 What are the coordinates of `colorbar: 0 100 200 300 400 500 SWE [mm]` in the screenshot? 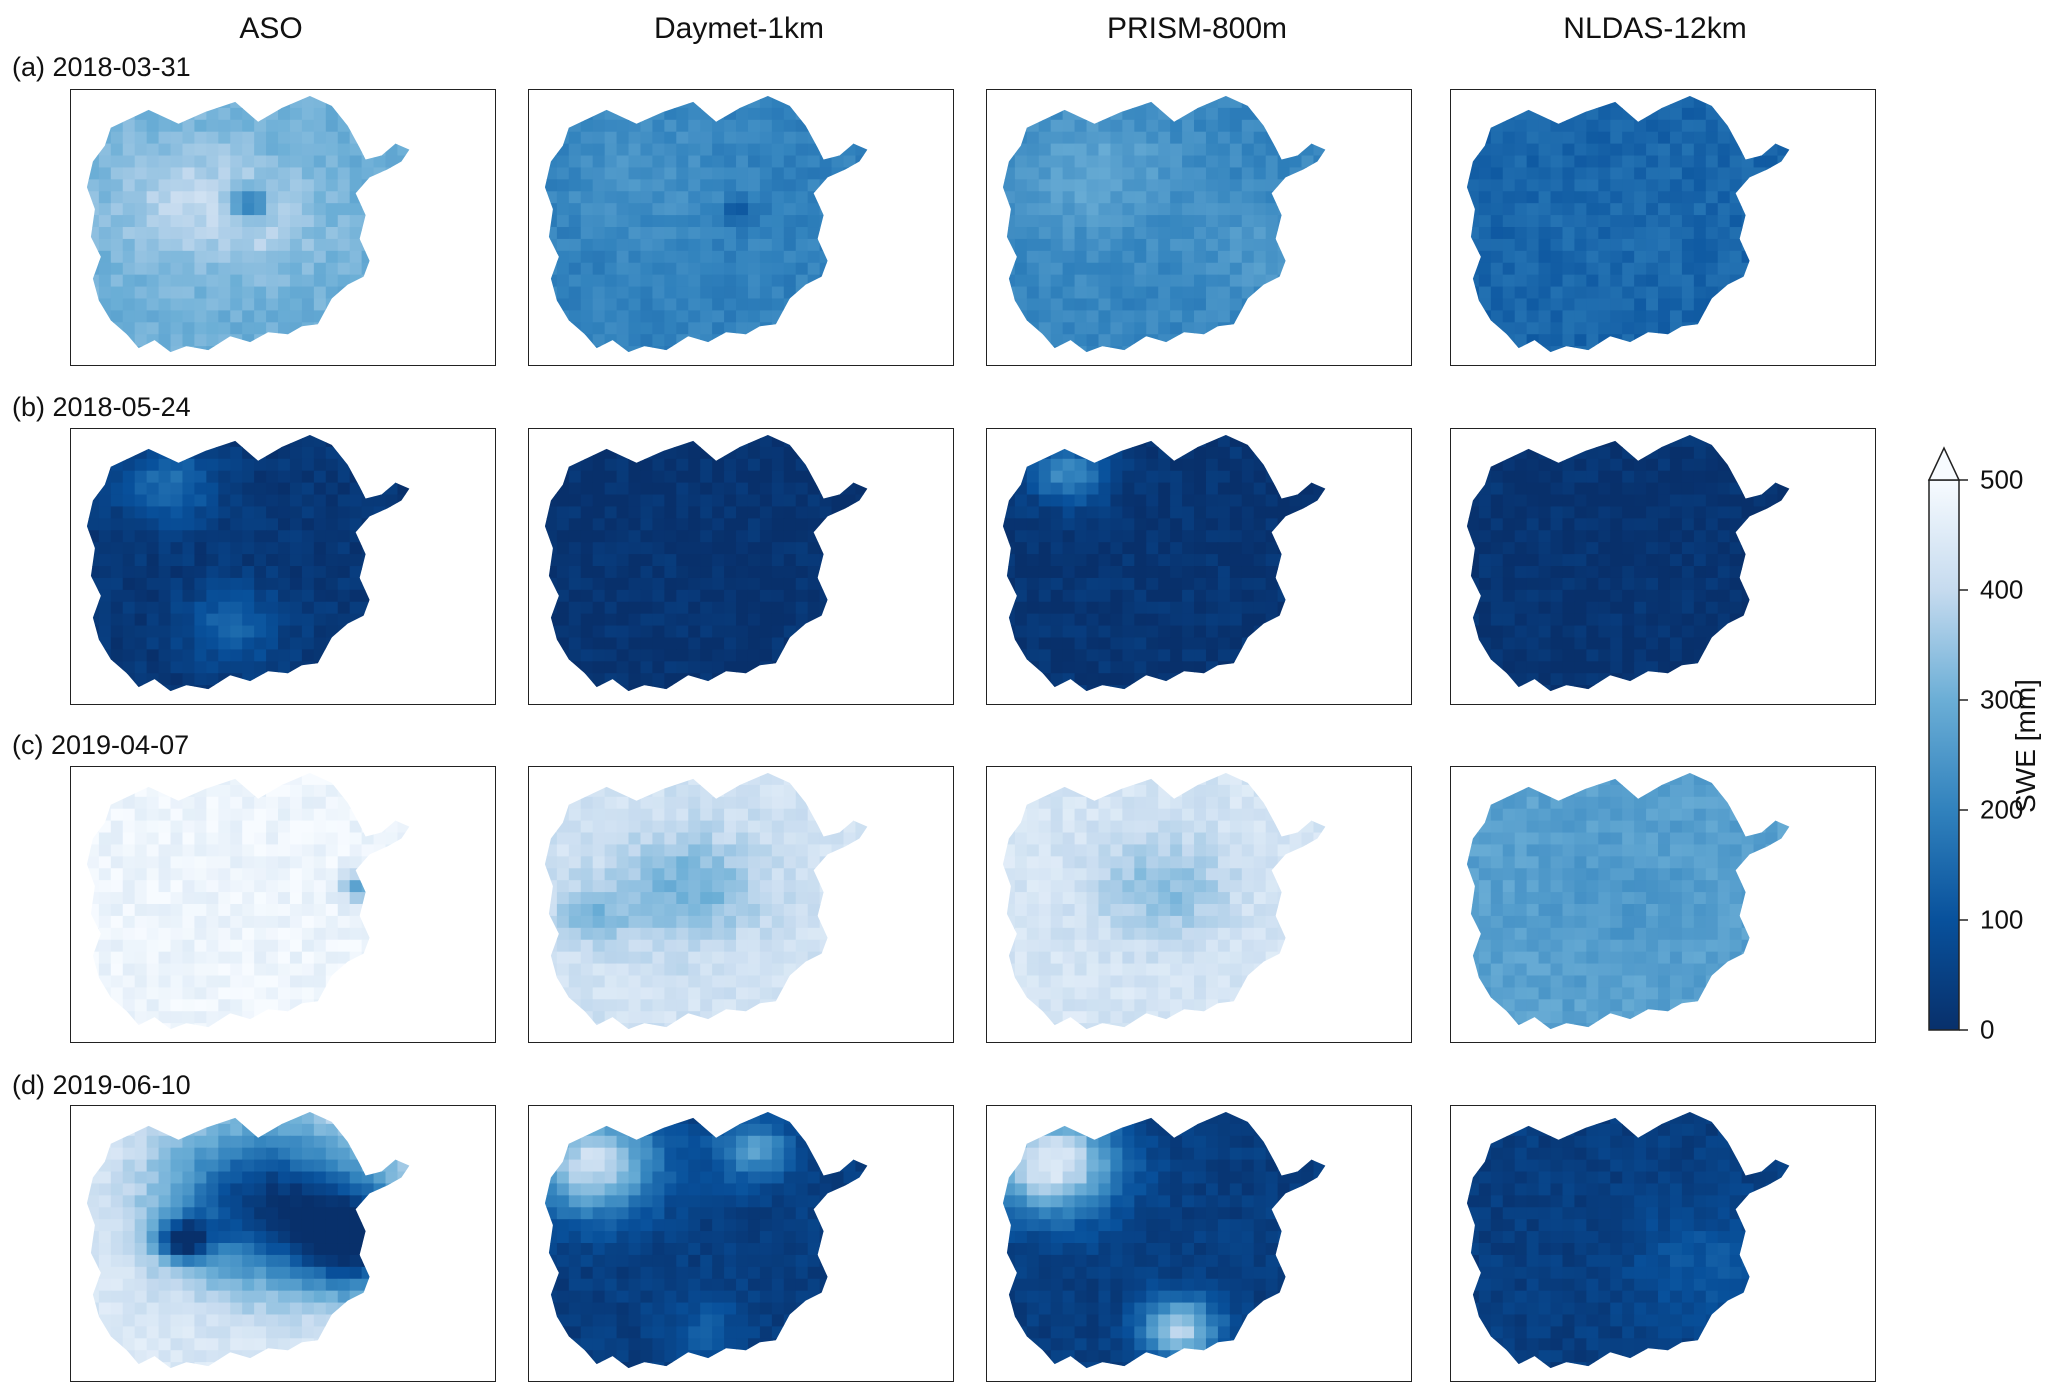 It's located at (1996, 745).